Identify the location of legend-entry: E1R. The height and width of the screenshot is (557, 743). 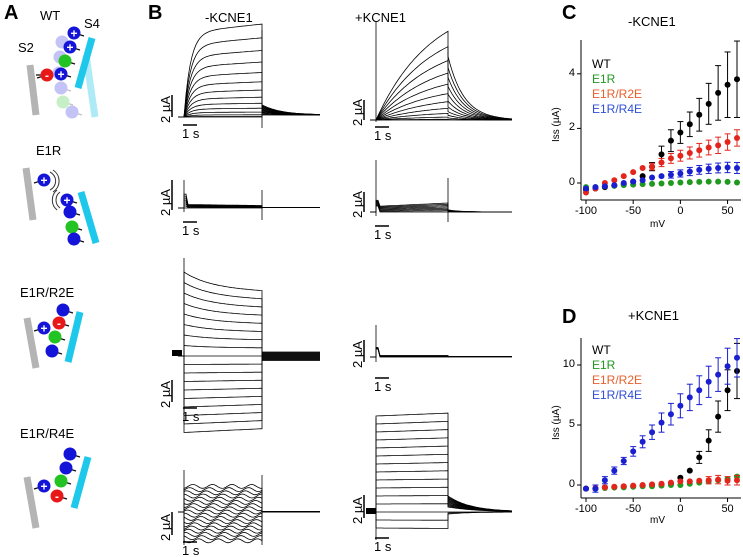
(604, 365).